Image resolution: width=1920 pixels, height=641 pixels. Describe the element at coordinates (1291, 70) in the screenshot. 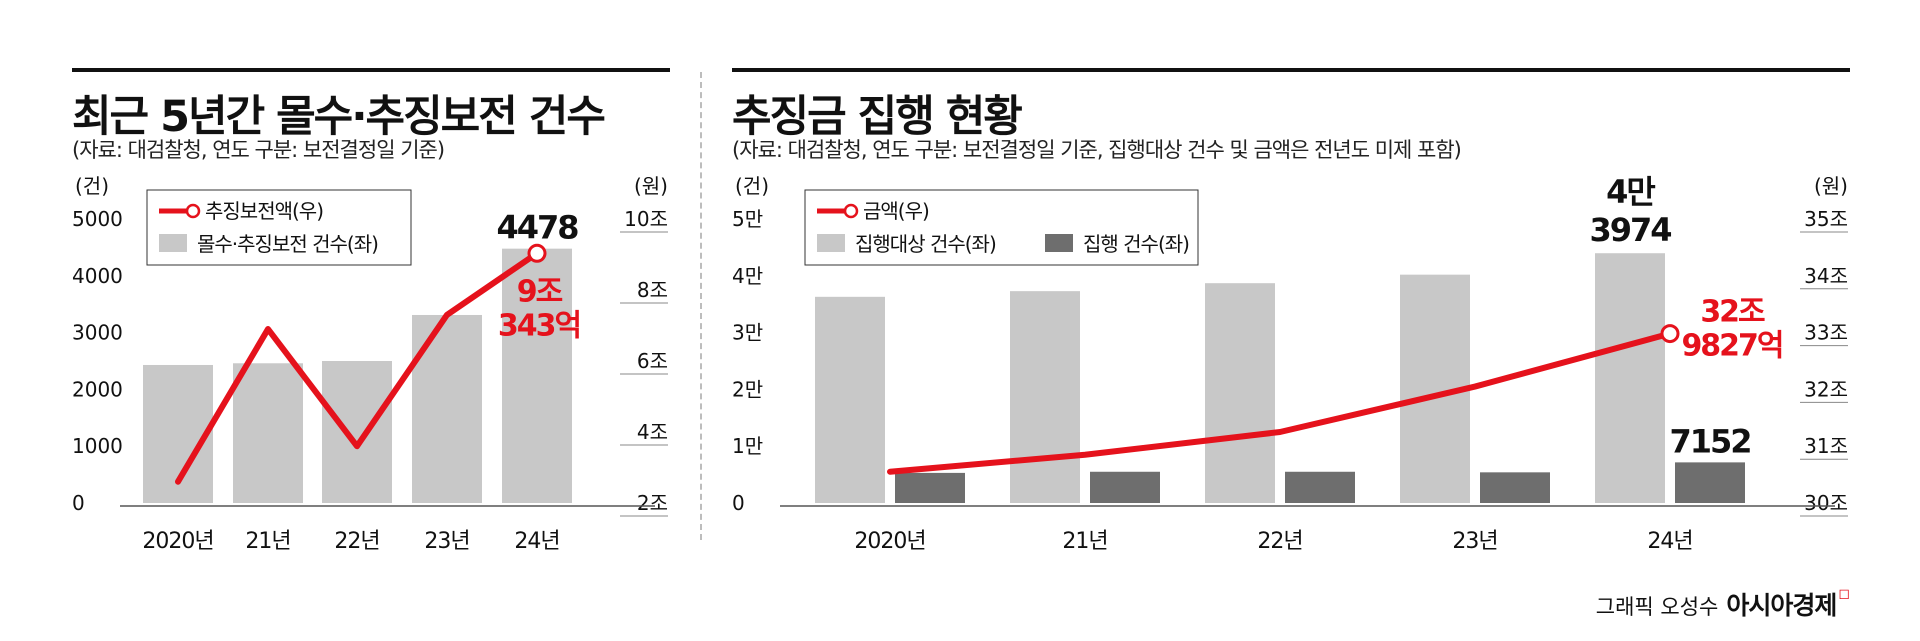

I see `right-top-rule` at that location.